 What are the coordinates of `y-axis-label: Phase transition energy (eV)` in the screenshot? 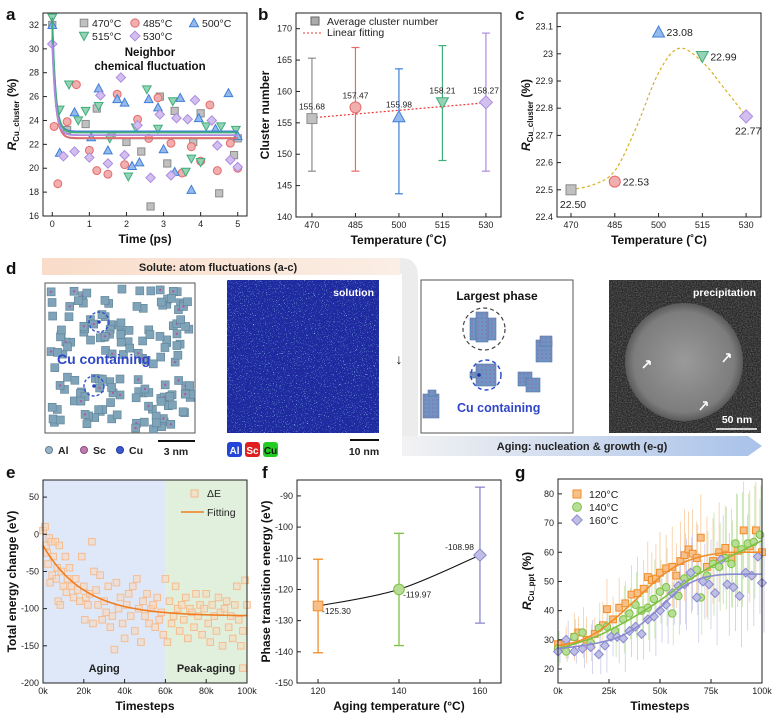 It's located at (266, 581).